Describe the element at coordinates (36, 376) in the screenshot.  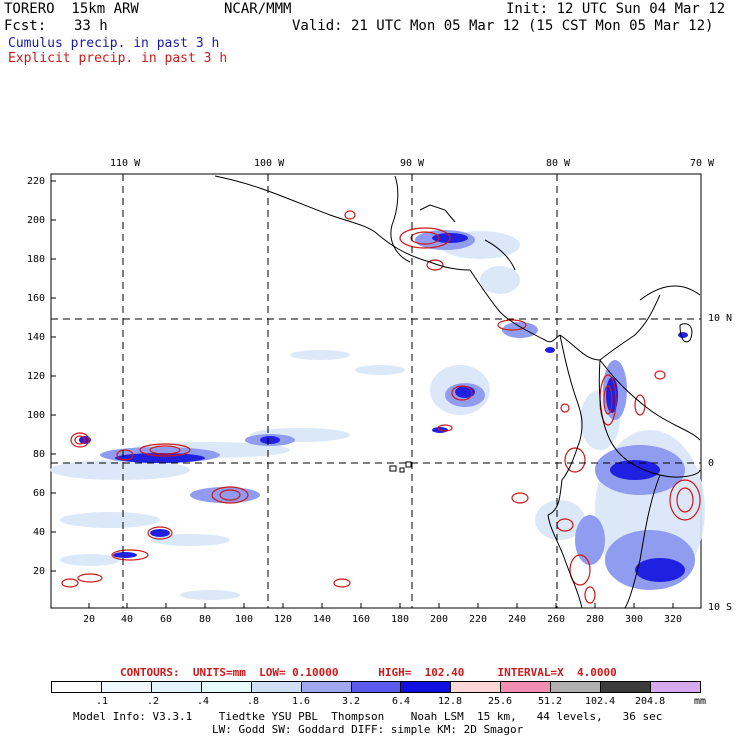
I see `y-tick: 120` at that location.